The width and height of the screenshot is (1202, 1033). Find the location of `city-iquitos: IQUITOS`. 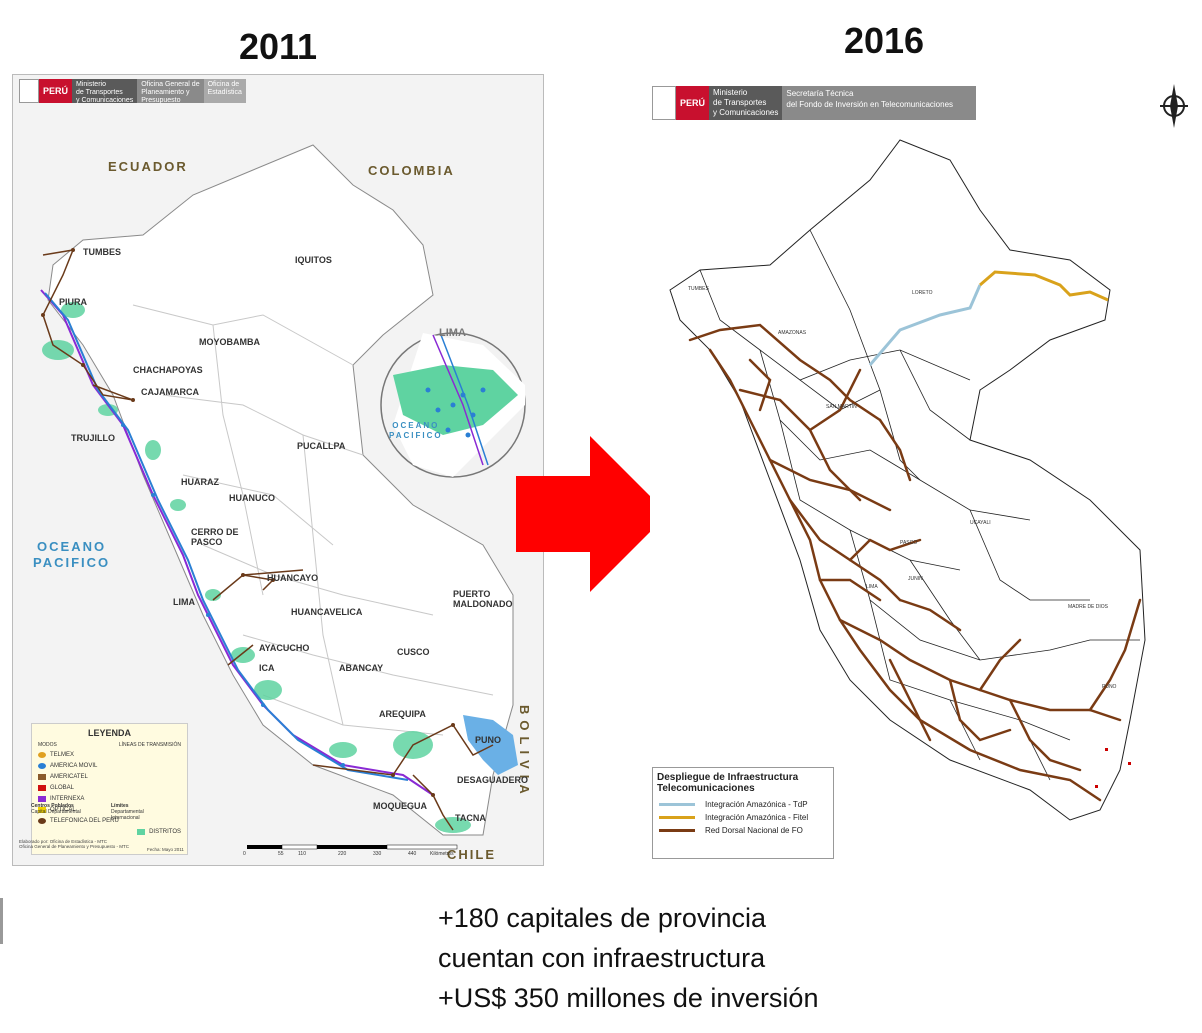

city-iquitos: IQUITOS is located at coordinates (313, 260).